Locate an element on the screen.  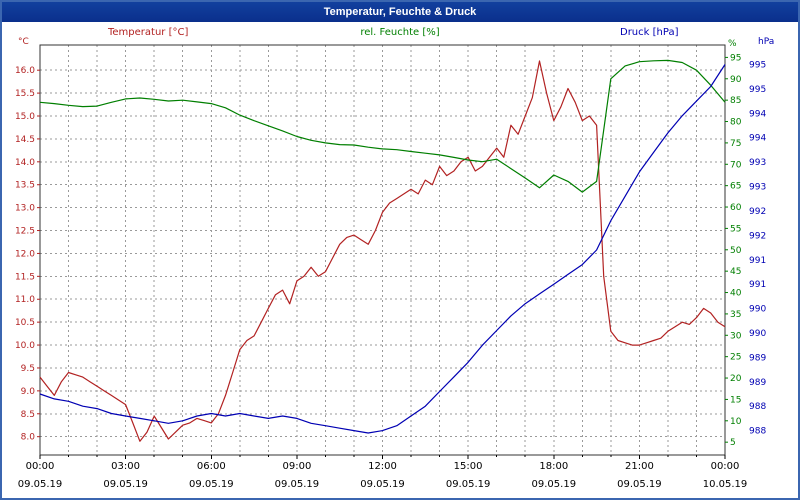
time-tick-label: 18:00 is located at coordinates (553, 466).